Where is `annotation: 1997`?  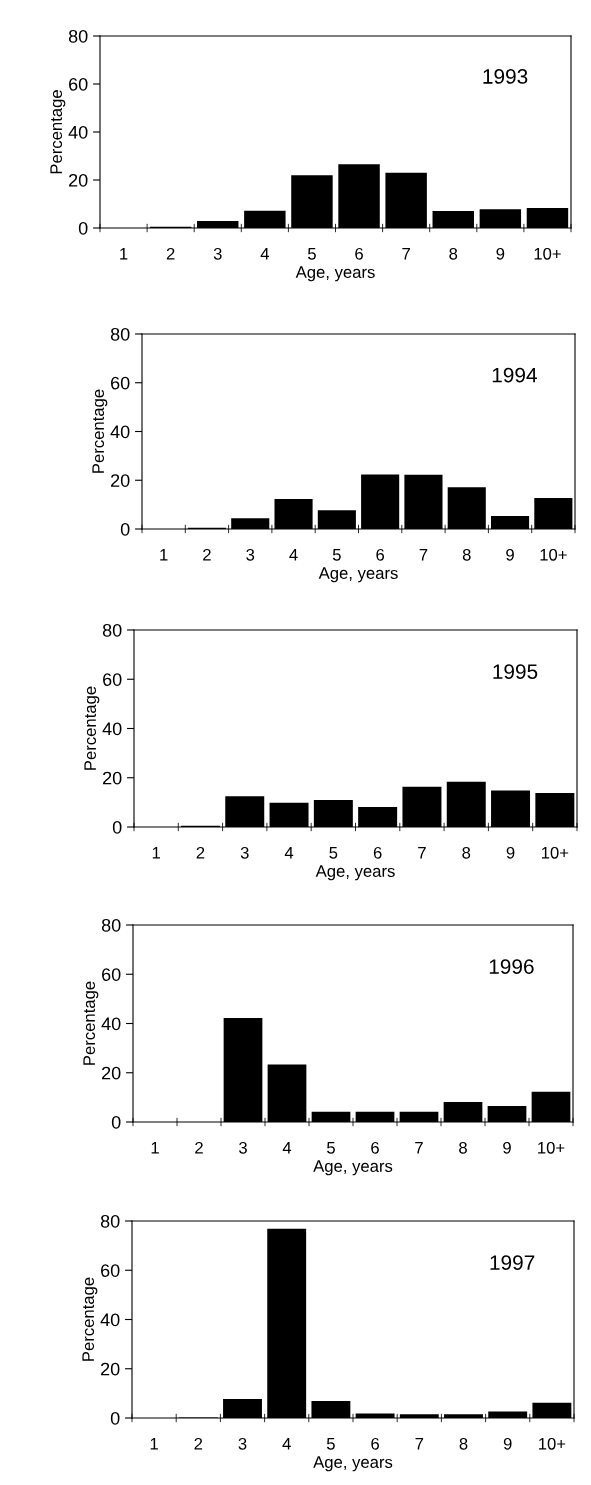 annotation: 1997 is located at coordinates (512, 1262).